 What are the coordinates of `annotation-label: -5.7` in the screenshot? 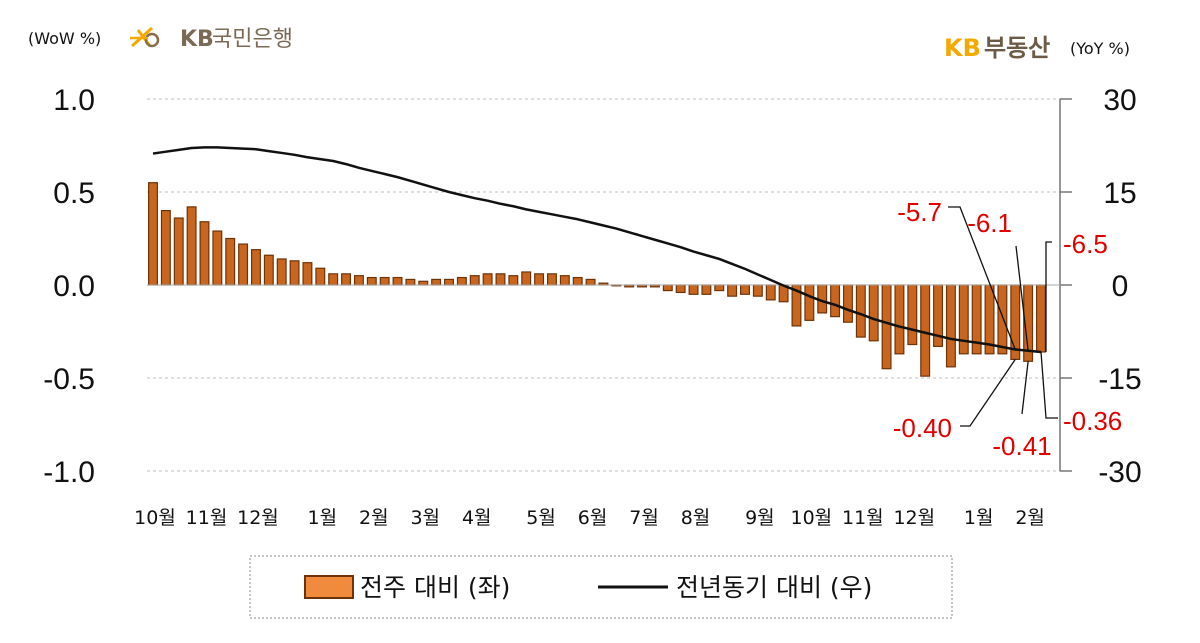 It's located at (919, 212).